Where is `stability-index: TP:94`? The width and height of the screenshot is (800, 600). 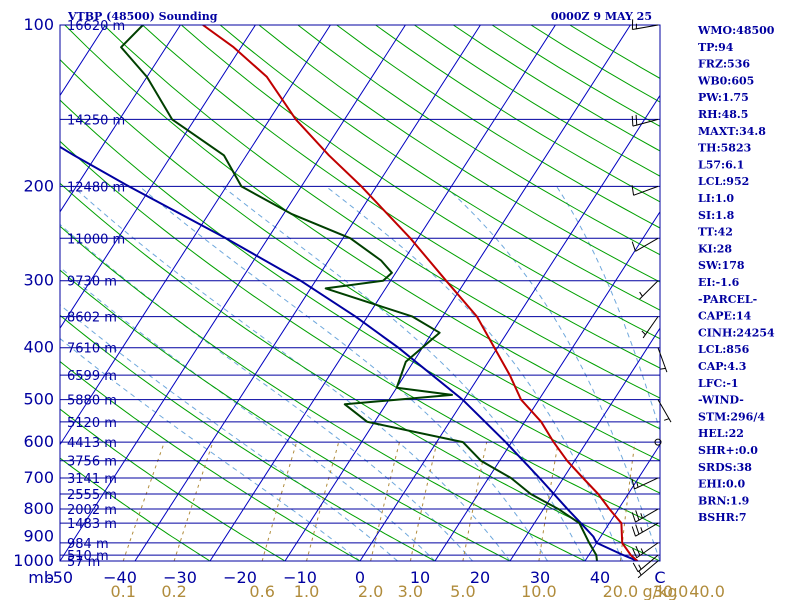
stability-index: TP:94 is located at coordinates (716, 47).